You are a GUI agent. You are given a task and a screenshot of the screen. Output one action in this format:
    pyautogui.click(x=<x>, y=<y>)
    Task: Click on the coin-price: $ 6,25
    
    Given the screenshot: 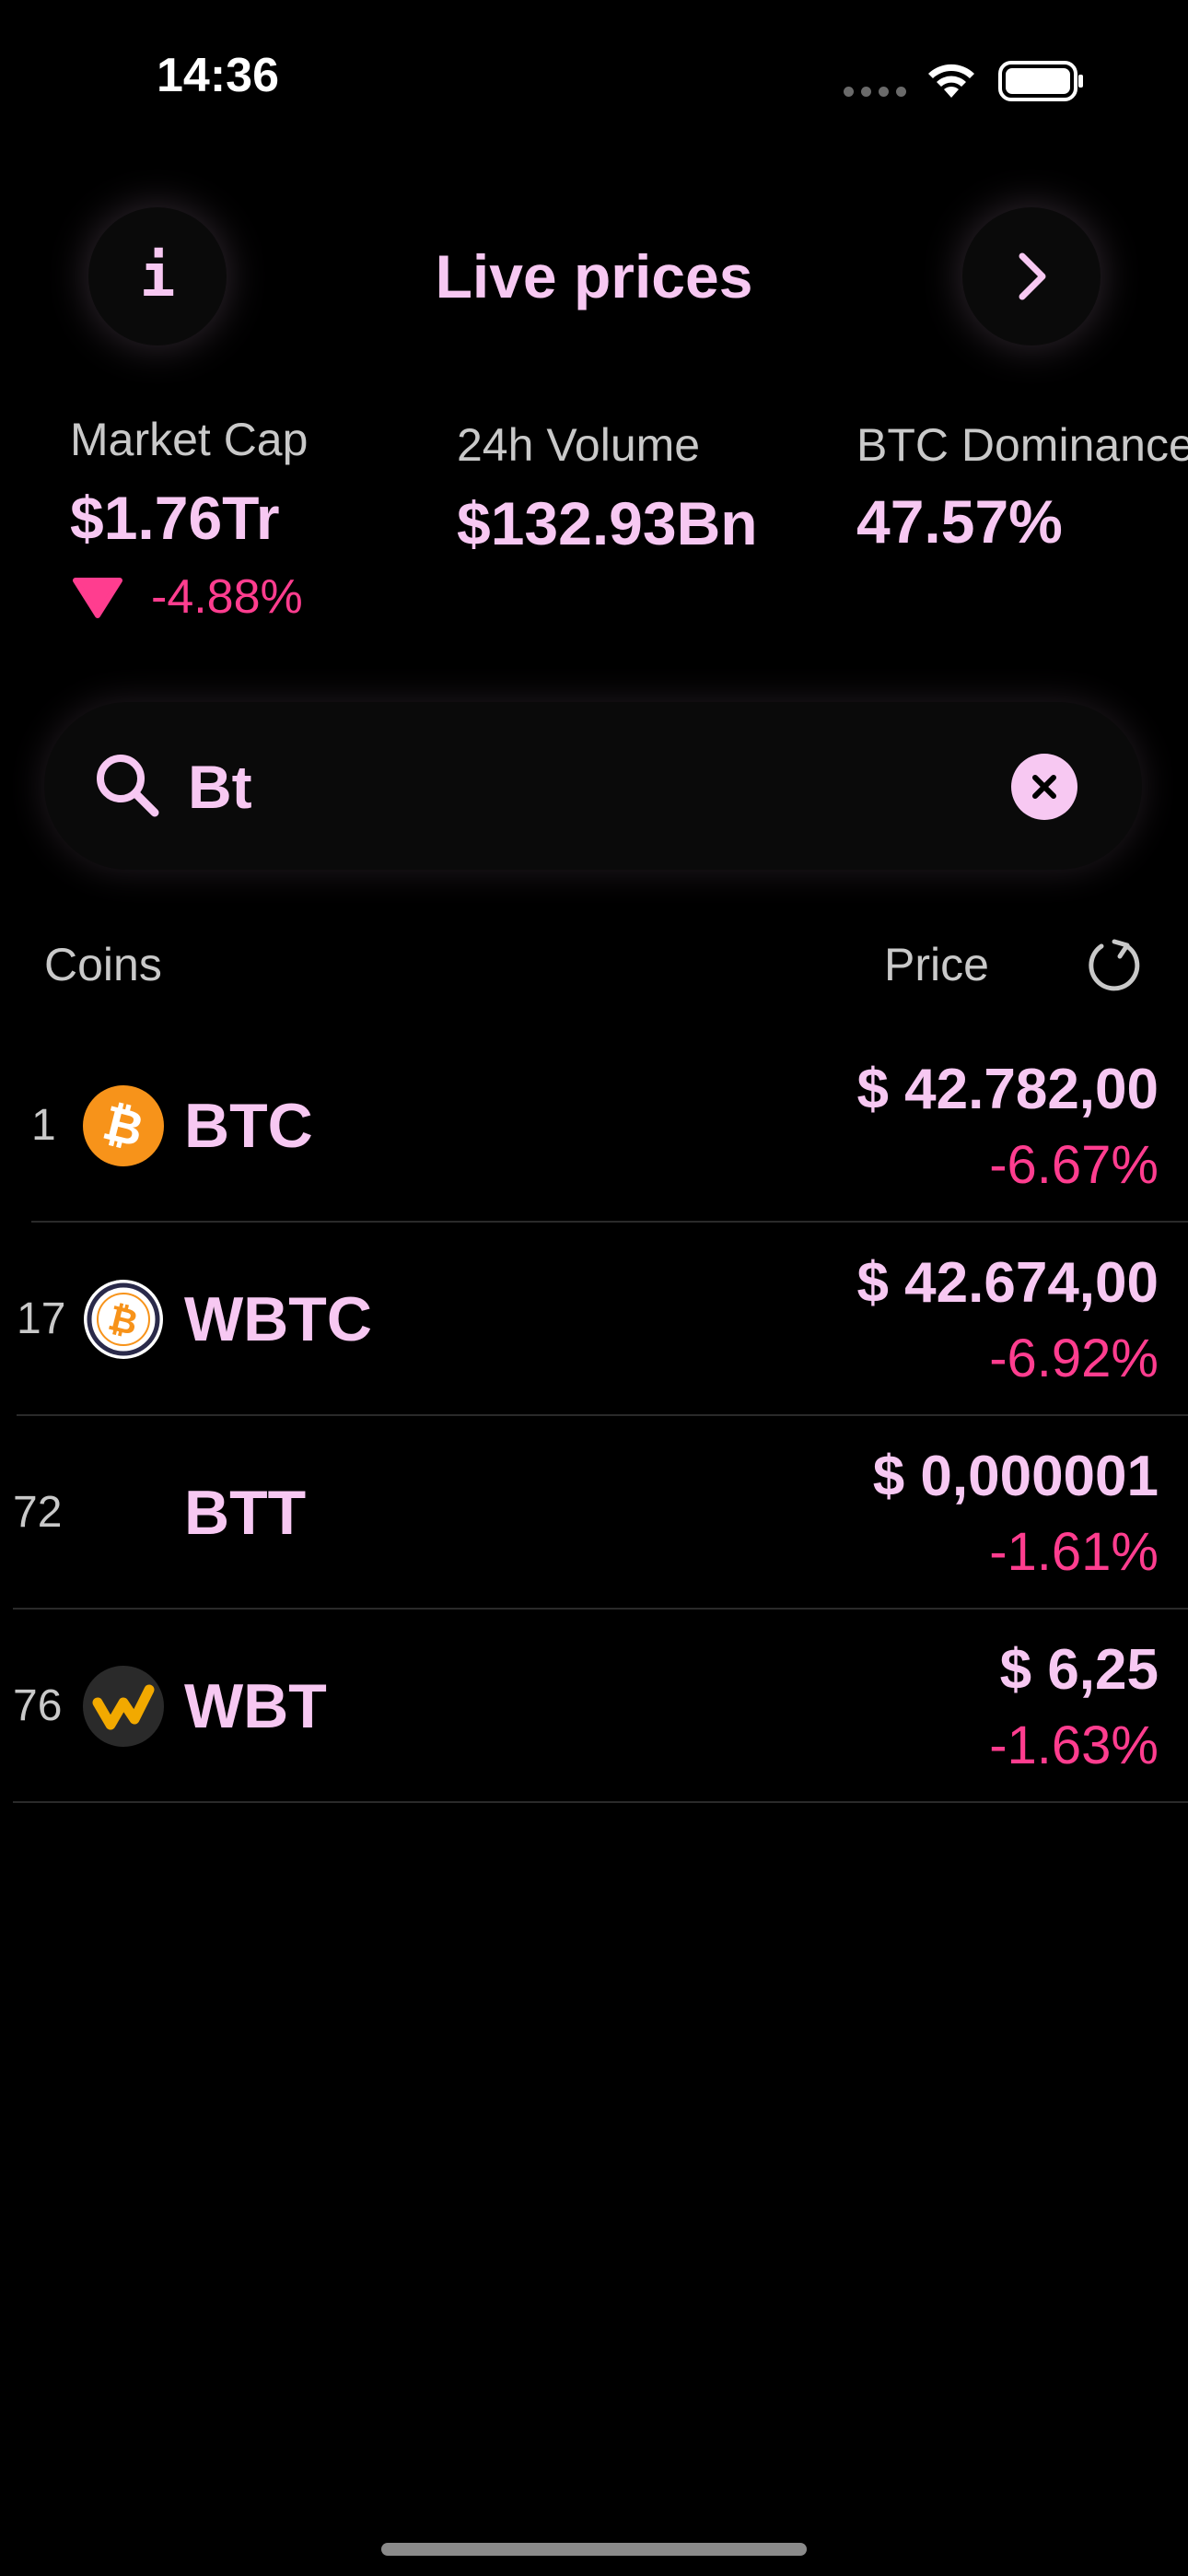 What is the action you would take?
    pyautogui.click(x=1079, y=1670)
    